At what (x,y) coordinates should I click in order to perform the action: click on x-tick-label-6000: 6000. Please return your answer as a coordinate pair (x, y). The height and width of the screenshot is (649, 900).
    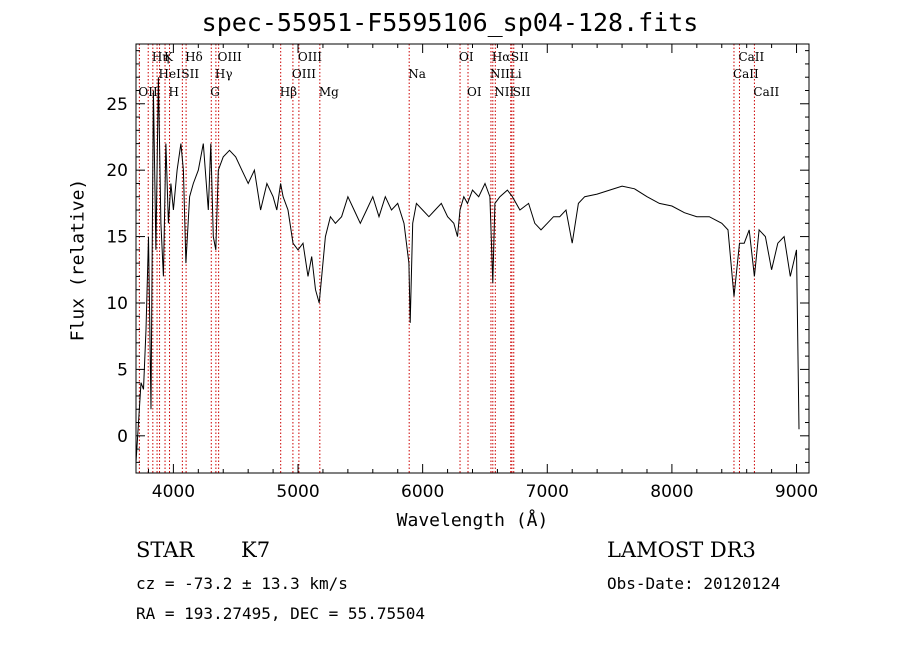
    Looking at the image, I should click on (422, 492).